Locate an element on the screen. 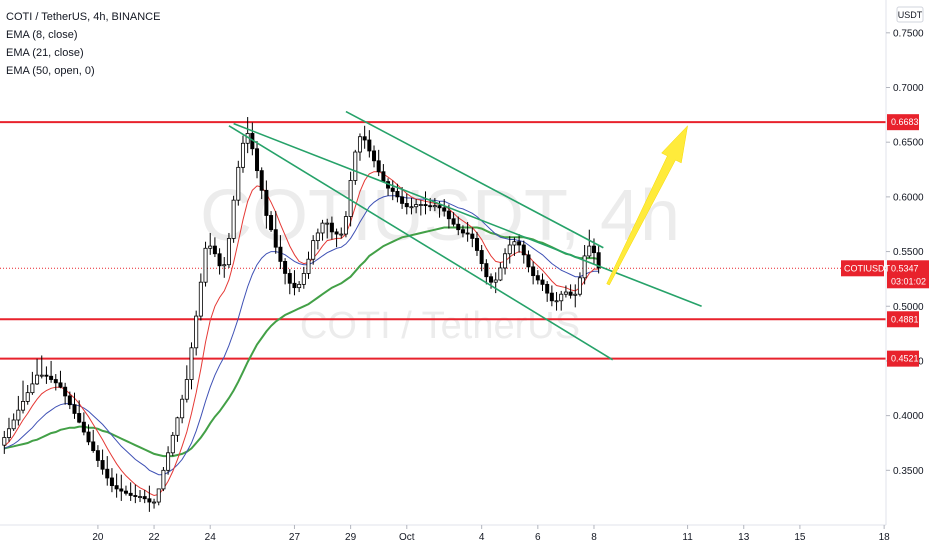  indicator-ema-8: EMA (8, close) is located at coordinates (42, 35).